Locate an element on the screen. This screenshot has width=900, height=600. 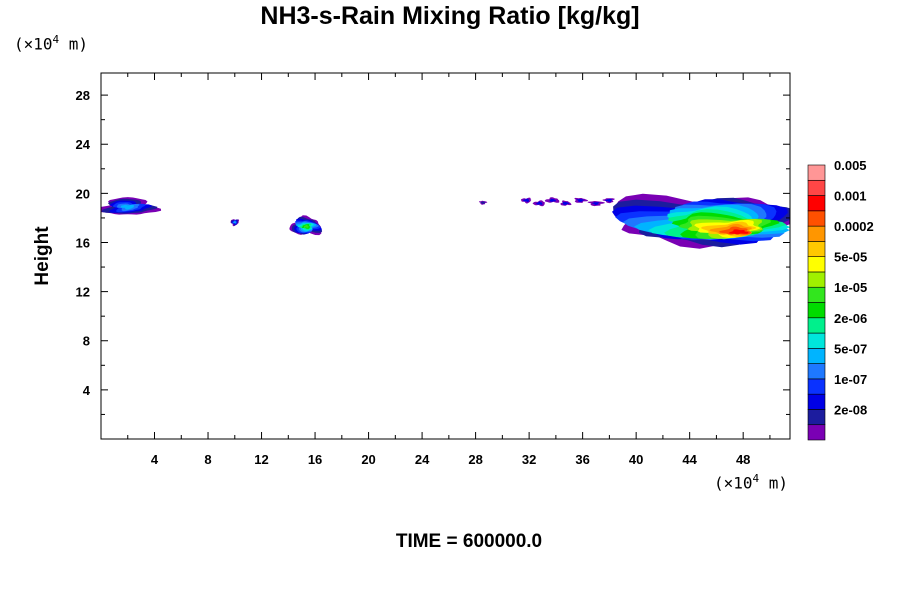
y-unit-suffix: m) is located at coordinates (74, 44).